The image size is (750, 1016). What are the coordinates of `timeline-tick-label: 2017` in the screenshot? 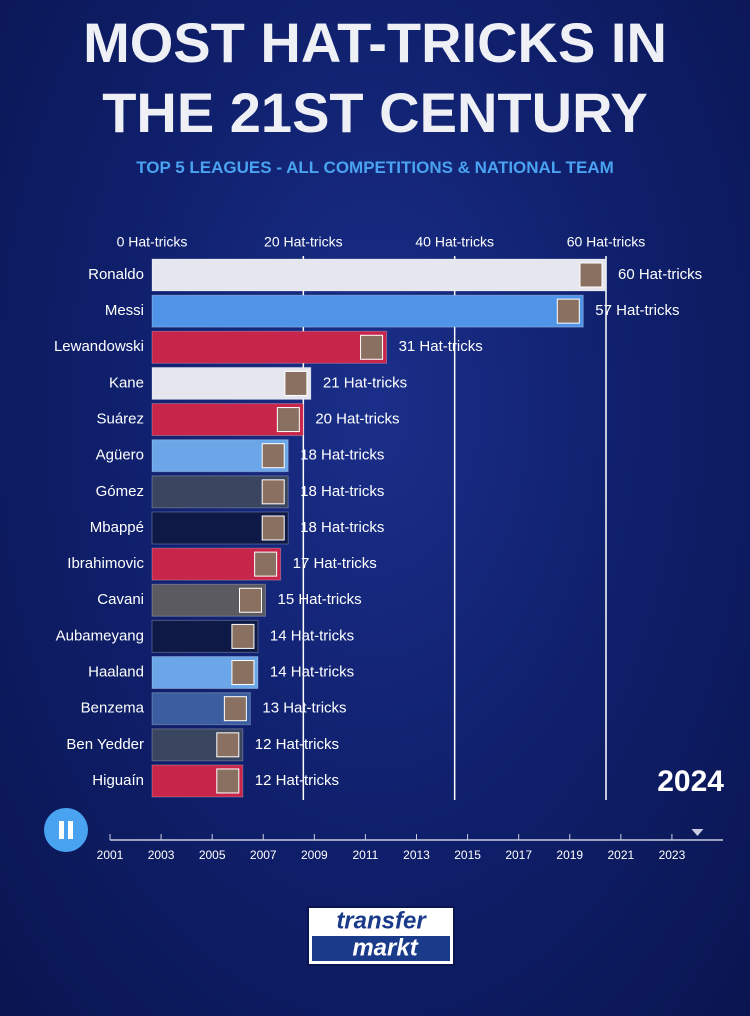 It's located at (518, 855).